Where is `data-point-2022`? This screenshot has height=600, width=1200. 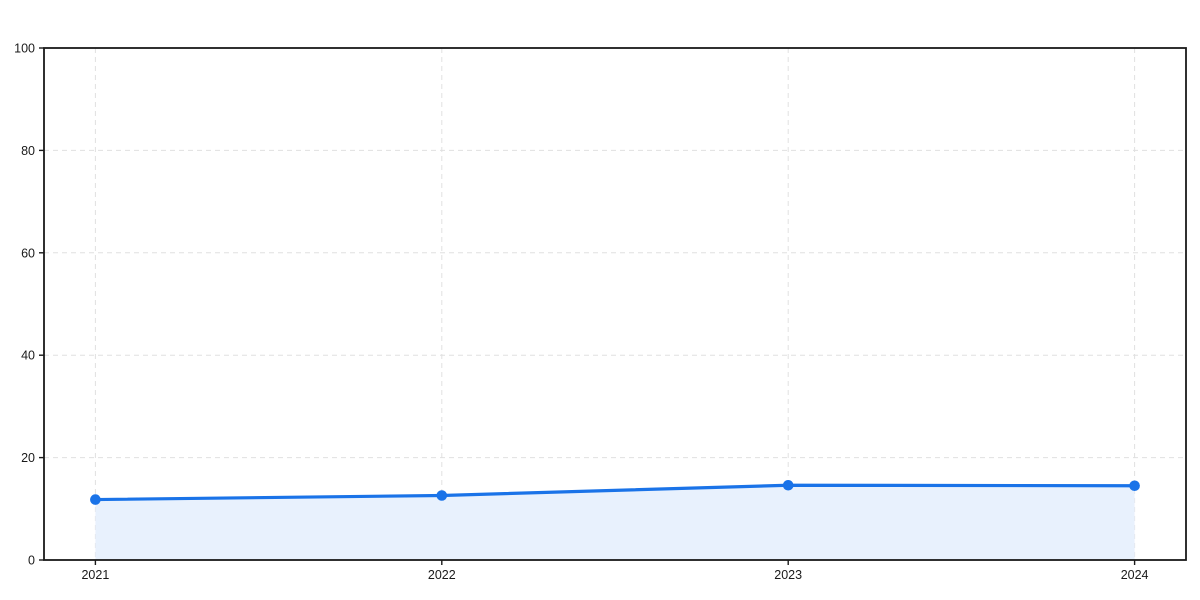
data-point-2022 is located at coordinates (442, 495).